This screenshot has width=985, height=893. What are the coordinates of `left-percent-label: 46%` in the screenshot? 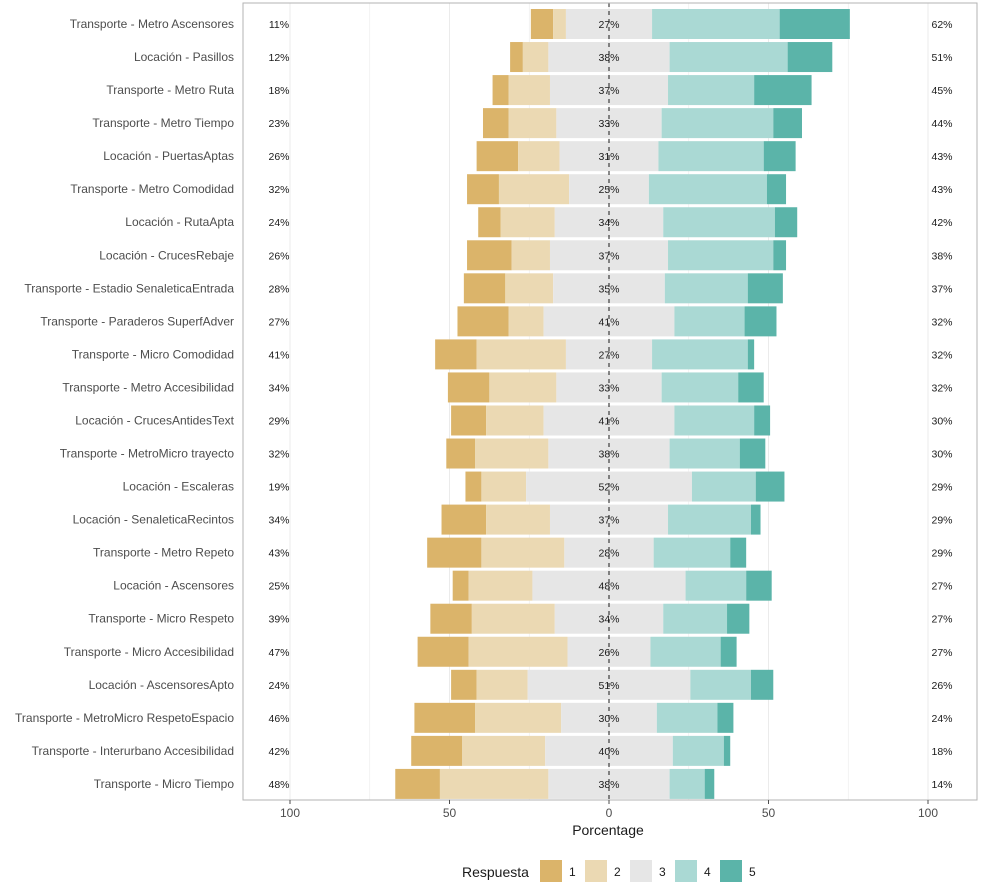 It's located at (278, 719).